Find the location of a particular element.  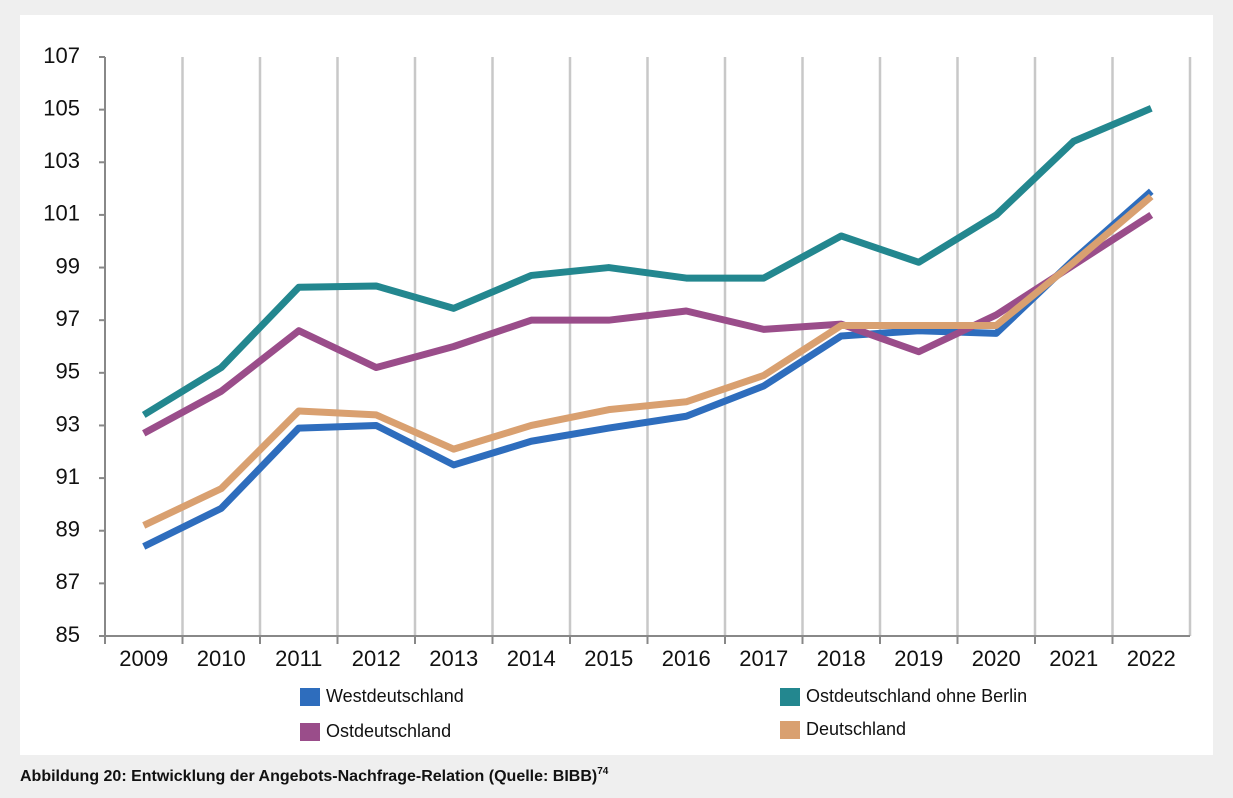

legend-label: Westdeutschland is located at coordinates (395, 696).